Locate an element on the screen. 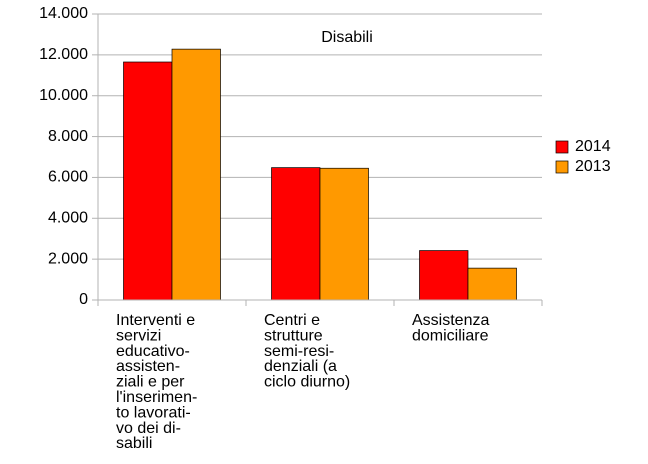 Image resolution: width=648 pixels, height=464 pixels. y-tick-label: 2.000 is located at coordinates (68, 258).